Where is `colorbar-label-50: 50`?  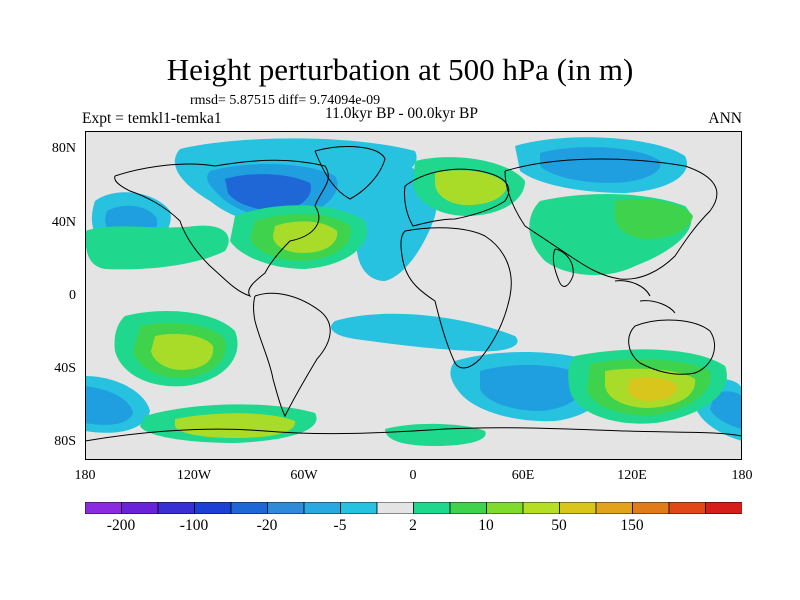
colorbar-label-50: 50 is located at coordinates (559, 525).